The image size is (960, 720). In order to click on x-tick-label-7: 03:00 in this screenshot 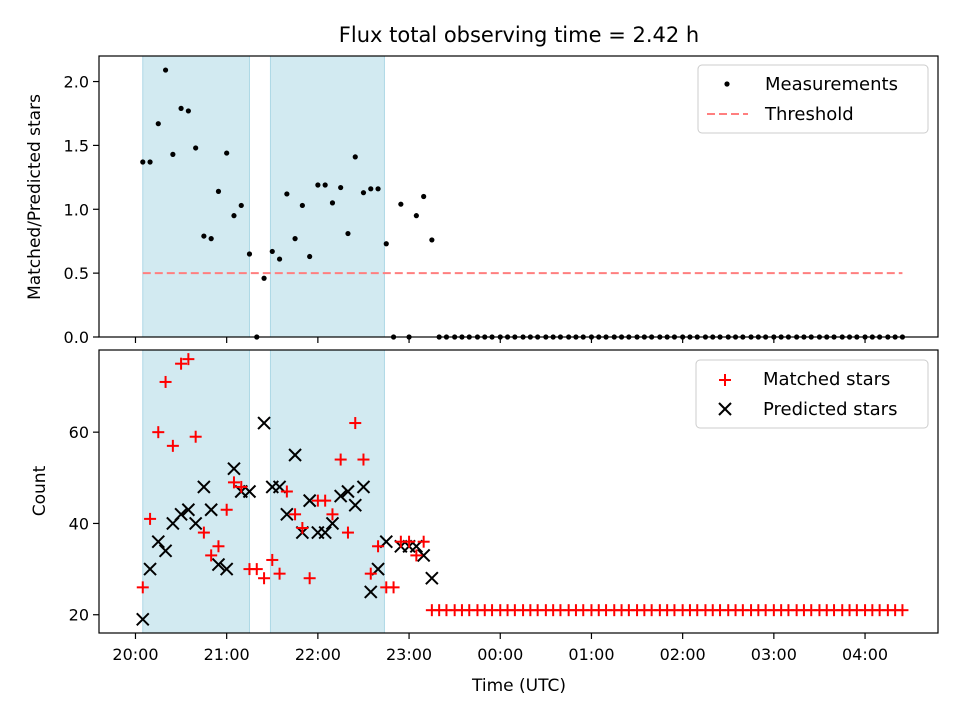, I will do `click(774, 654)`.